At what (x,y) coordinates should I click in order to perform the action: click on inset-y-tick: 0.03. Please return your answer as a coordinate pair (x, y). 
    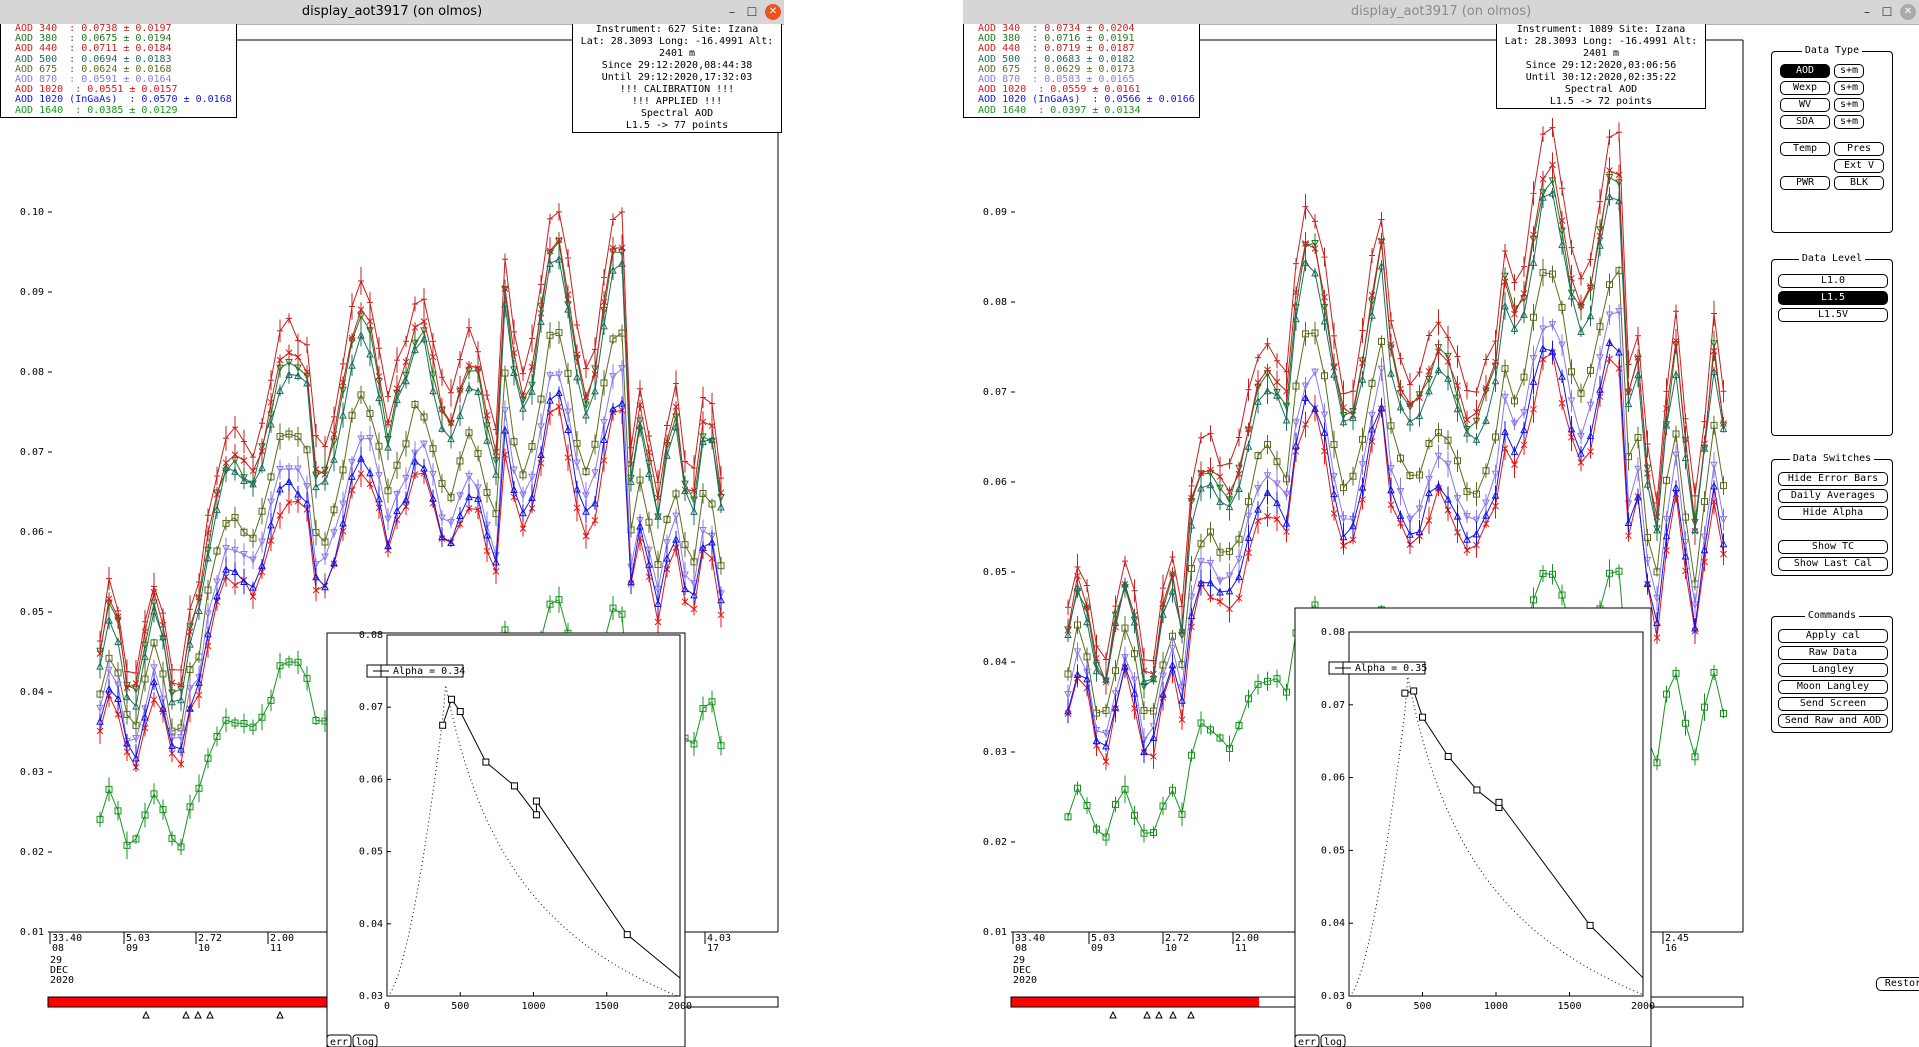
    Looking at the image, I should click on (1333, 996).